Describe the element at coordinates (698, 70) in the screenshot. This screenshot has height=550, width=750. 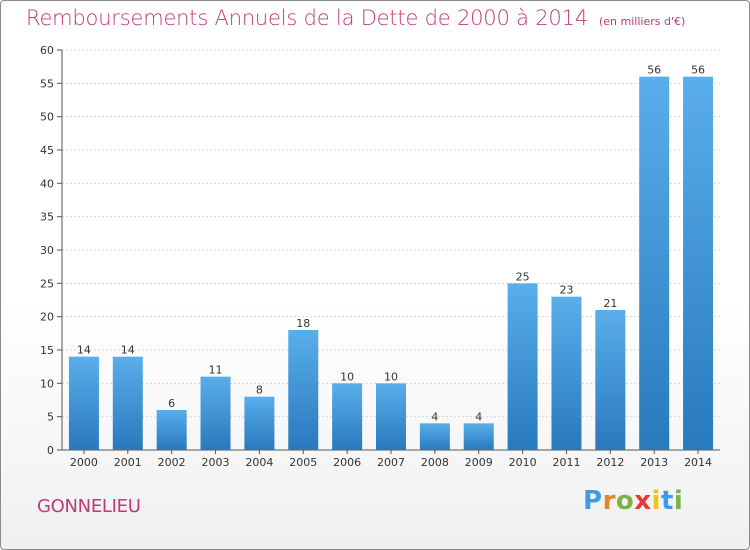
I see `data-label-2014: 56` at that location.